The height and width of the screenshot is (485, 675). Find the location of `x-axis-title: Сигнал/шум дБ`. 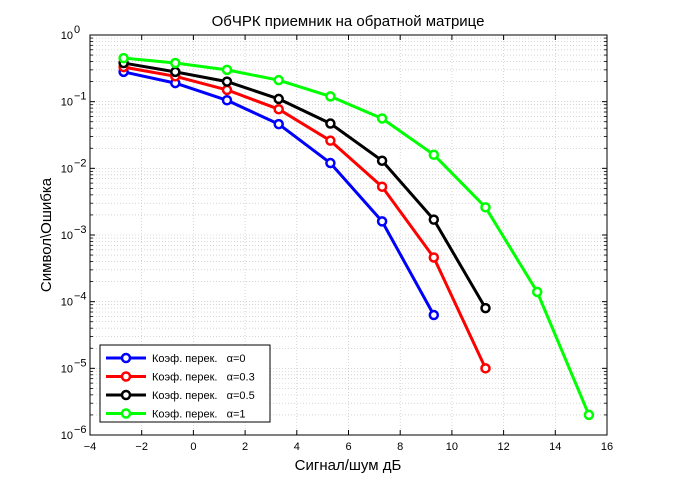

x-axis-title: Сигнал/шум дБ is located at coordinates (348, 465).